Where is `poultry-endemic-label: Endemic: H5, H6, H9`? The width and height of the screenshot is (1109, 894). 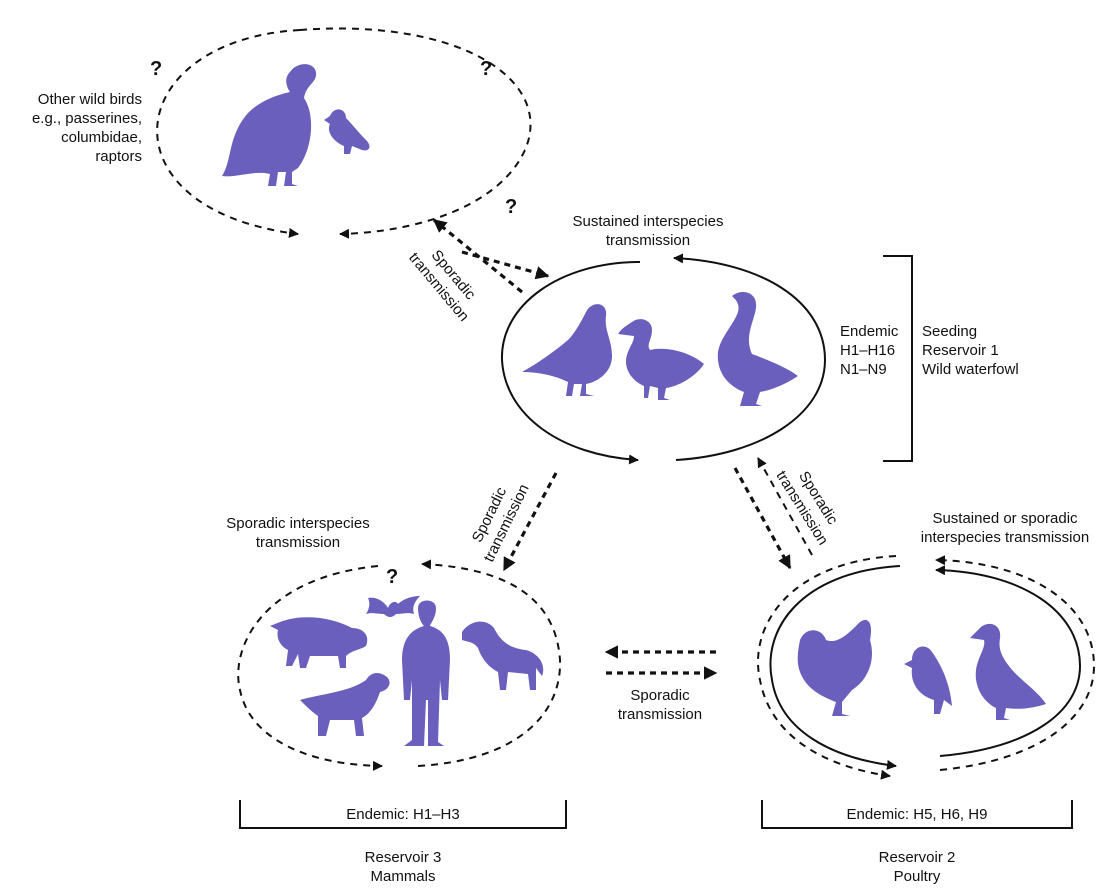
poultry-endemic-label: Endemic: H5, H6, H9 is located at coordinates (917, 814).